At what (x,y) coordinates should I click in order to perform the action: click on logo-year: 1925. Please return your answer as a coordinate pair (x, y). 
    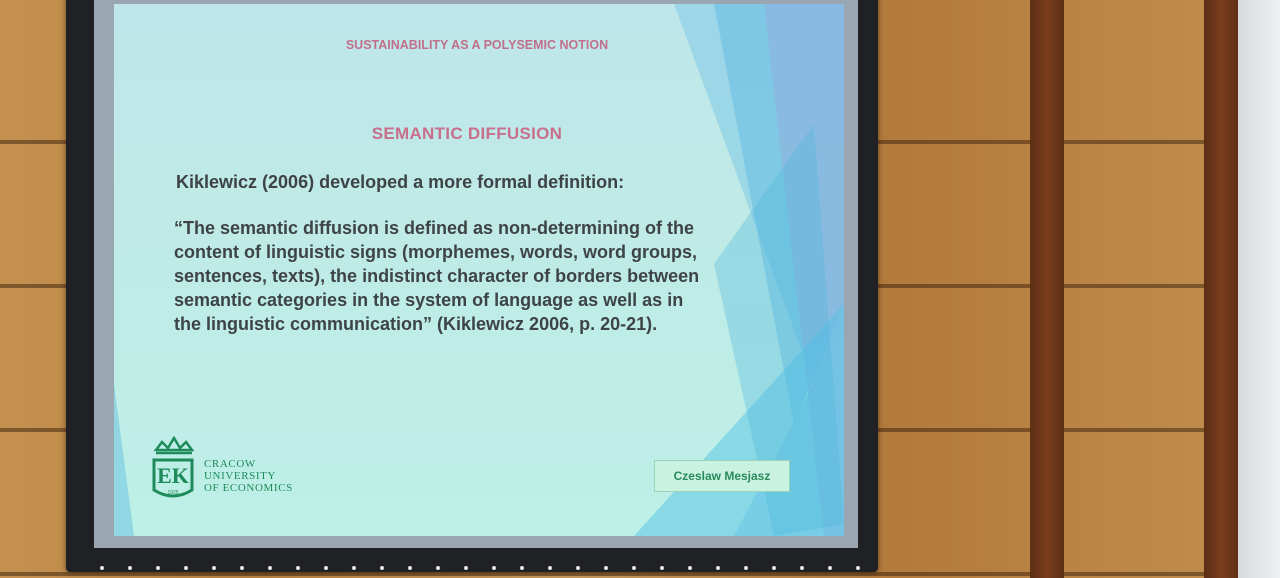
    Looking at the image, I should click on (172, 493).